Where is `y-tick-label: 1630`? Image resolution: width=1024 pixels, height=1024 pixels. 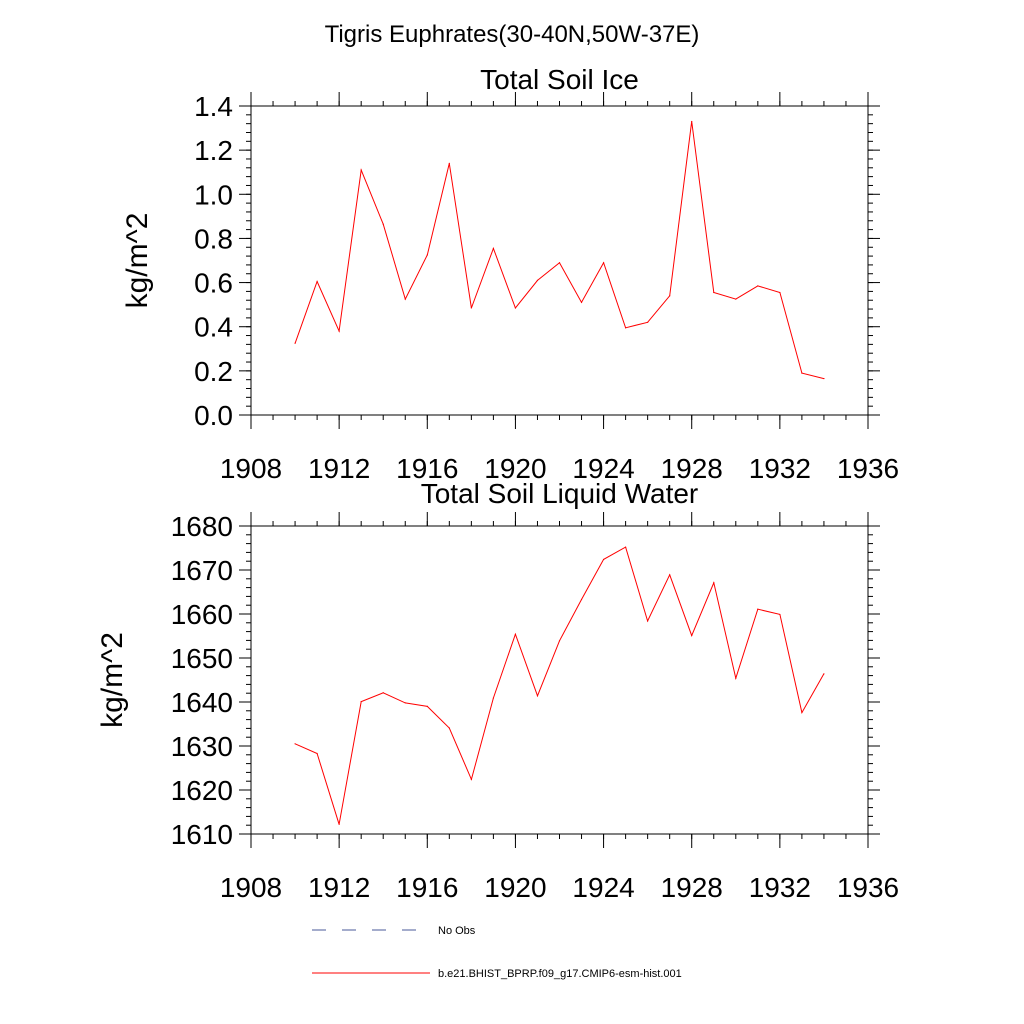
y-tick-label: 1630 is located at coordinates (202, 746).